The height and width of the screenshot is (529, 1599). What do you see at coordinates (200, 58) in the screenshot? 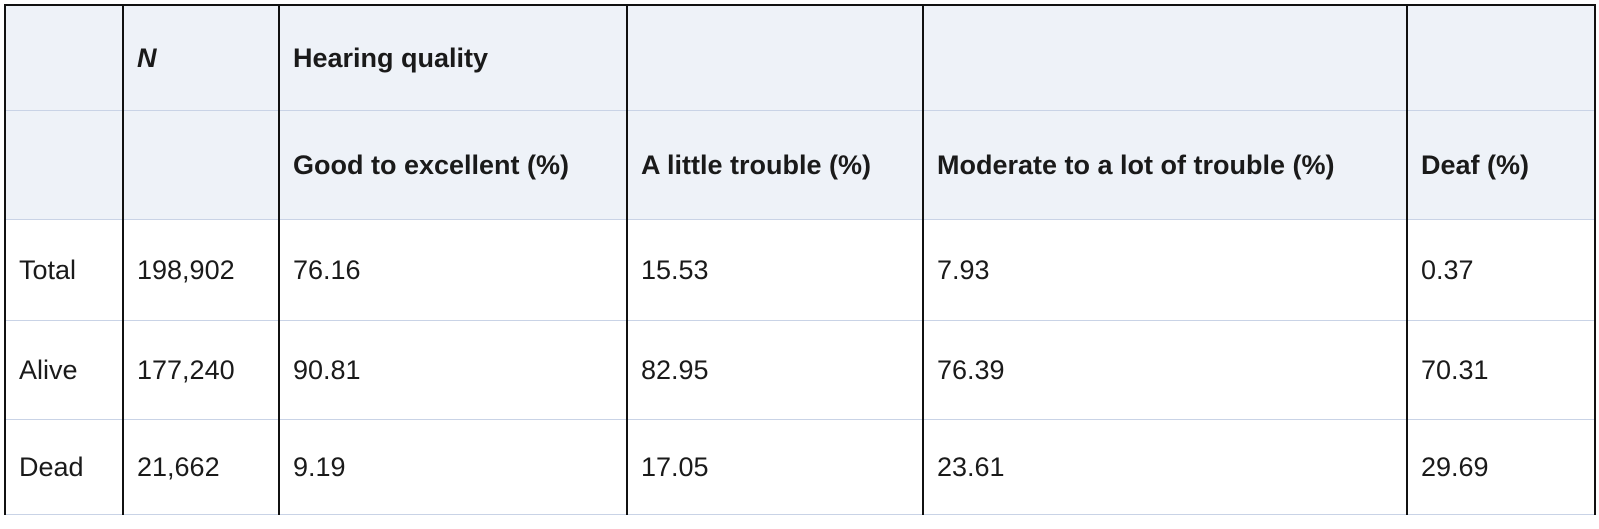
I see `header-n: N` at bounding box center [200, 58].